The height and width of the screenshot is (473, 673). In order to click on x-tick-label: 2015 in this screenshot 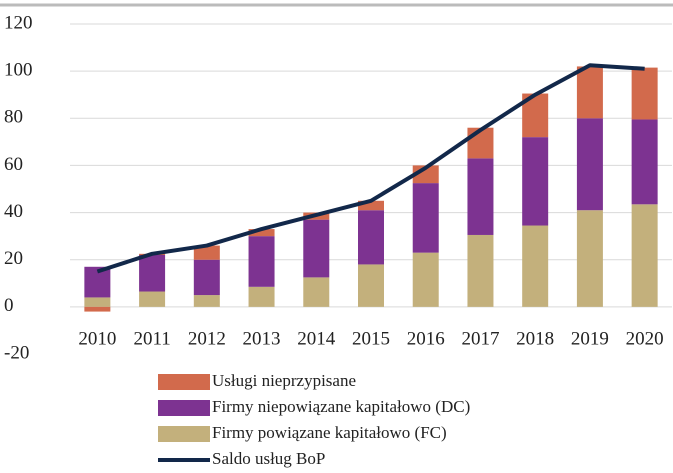, I will do `click(371, 338)`.